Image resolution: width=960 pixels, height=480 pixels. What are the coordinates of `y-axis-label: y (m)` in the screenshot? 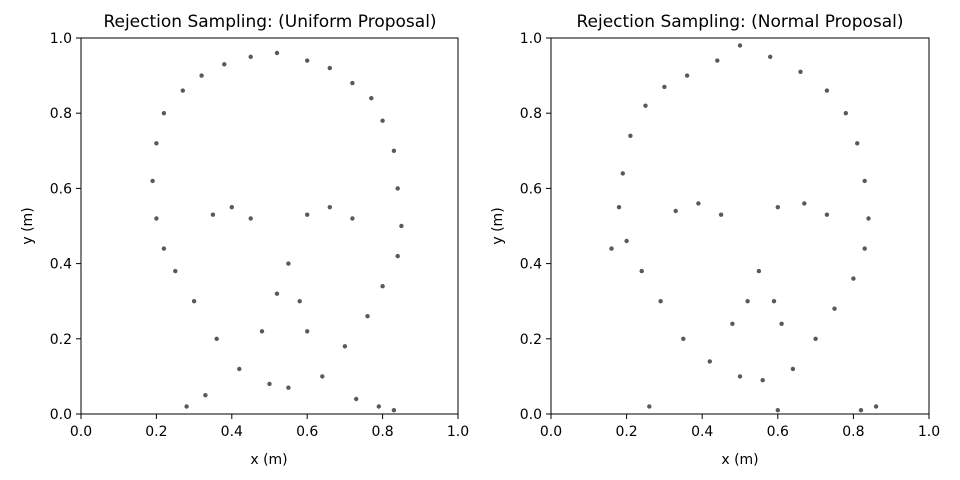 It's located at (498, 225).